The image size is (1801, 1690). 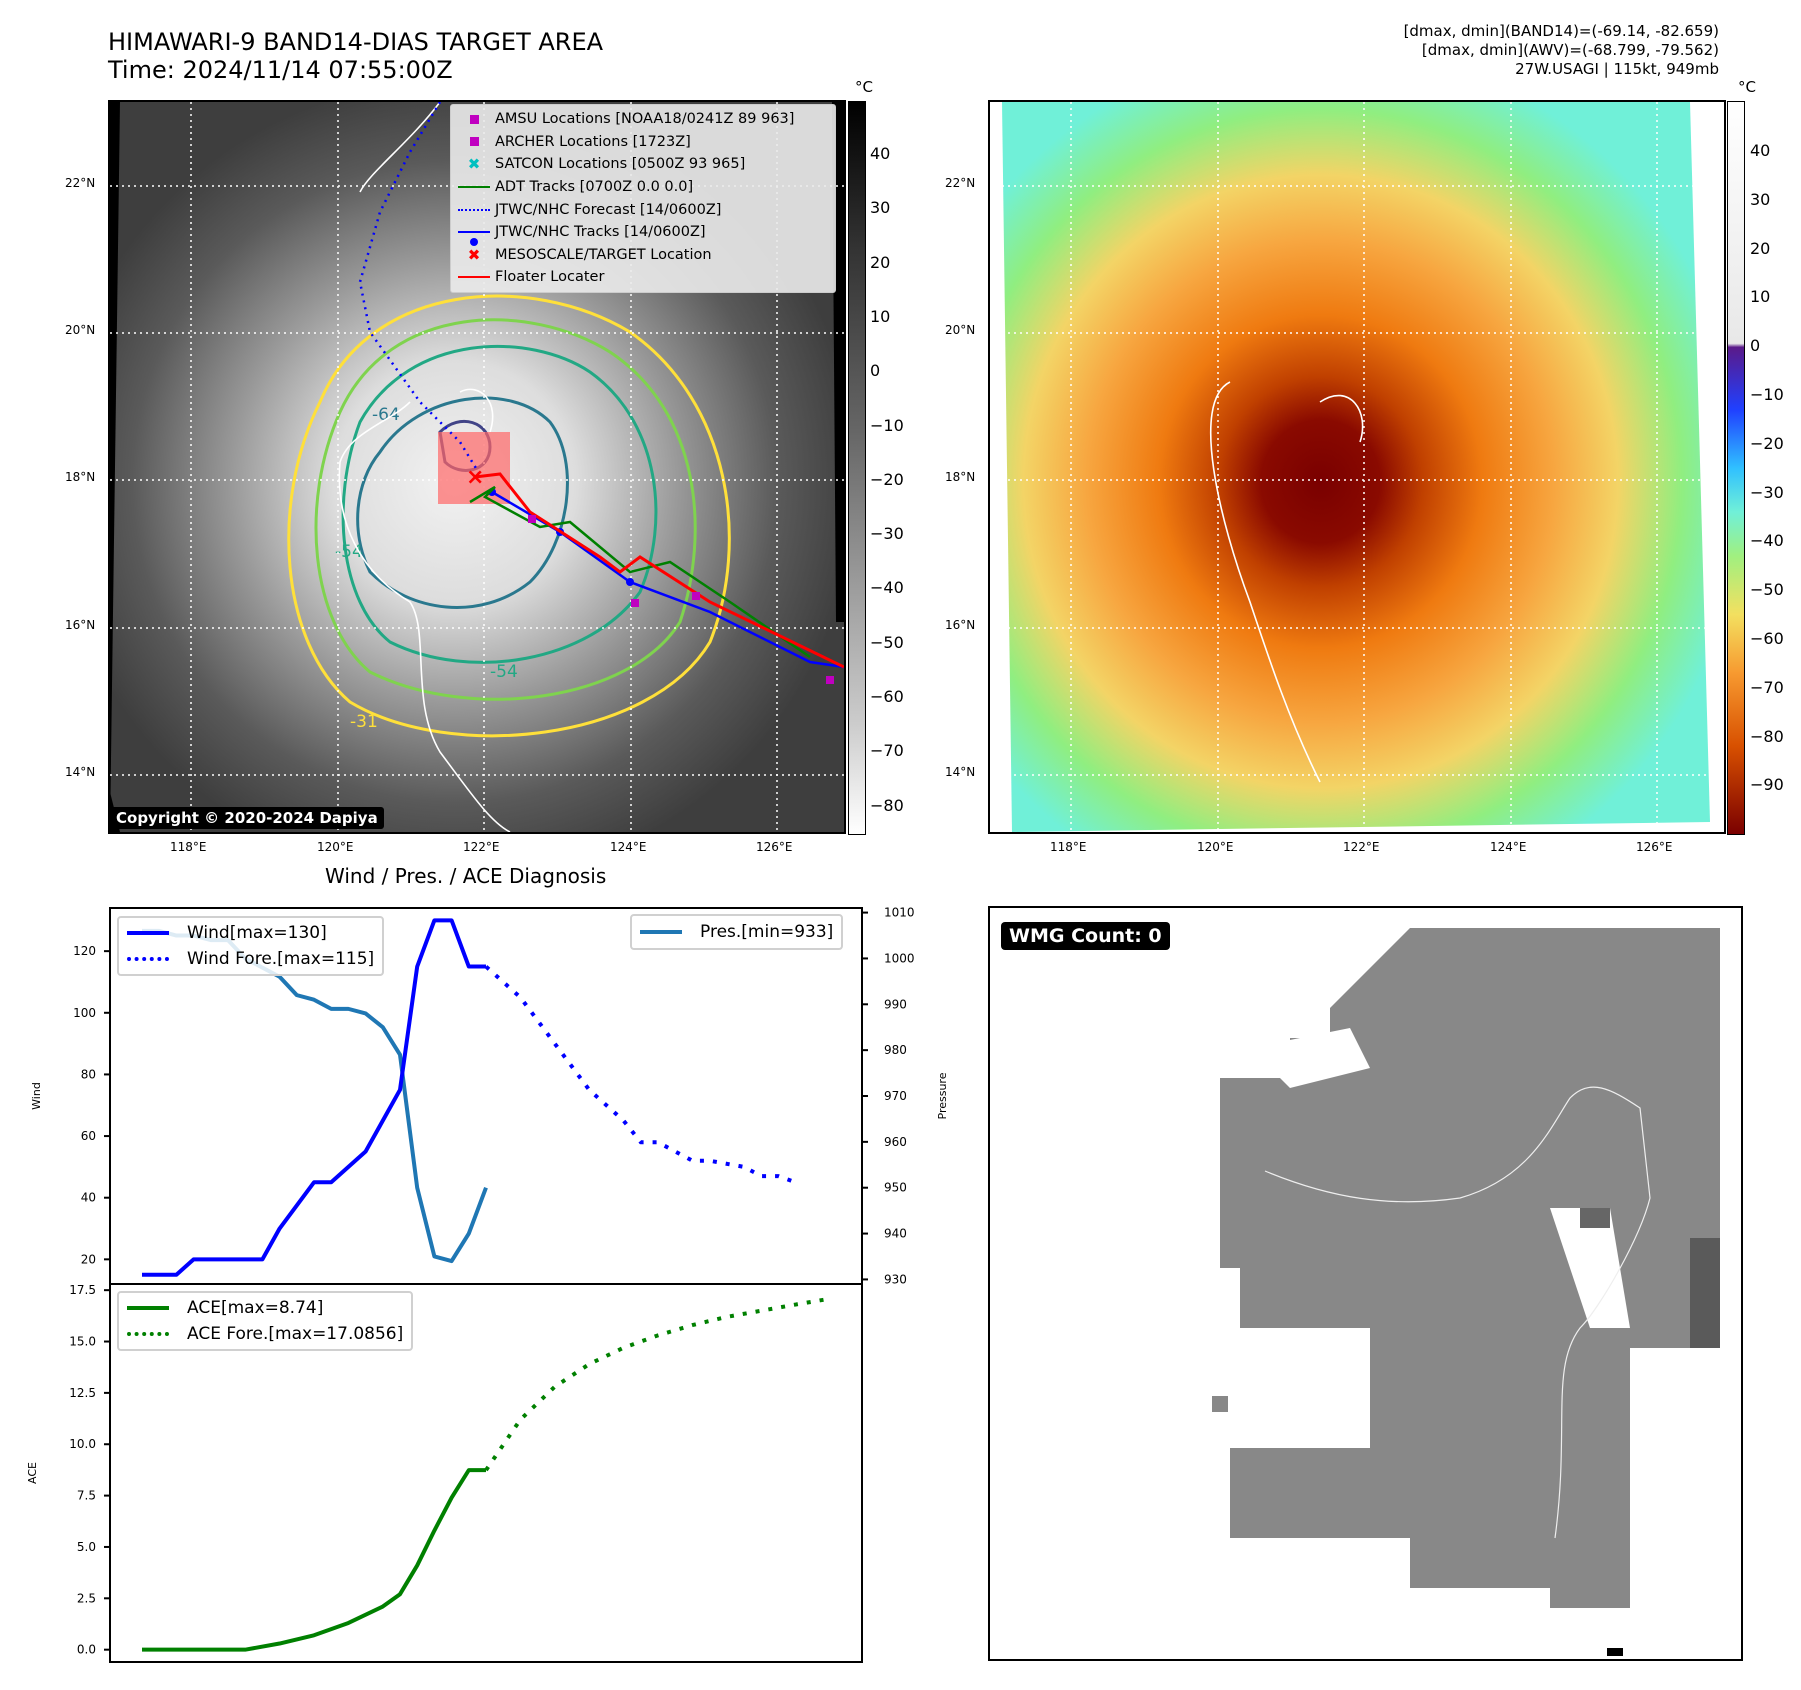 What do you see at coordinates (593, 141) in the screenshot?
I see `legend-label: ARCHER Locations [1723Z]` at bounding box center [593, 141].